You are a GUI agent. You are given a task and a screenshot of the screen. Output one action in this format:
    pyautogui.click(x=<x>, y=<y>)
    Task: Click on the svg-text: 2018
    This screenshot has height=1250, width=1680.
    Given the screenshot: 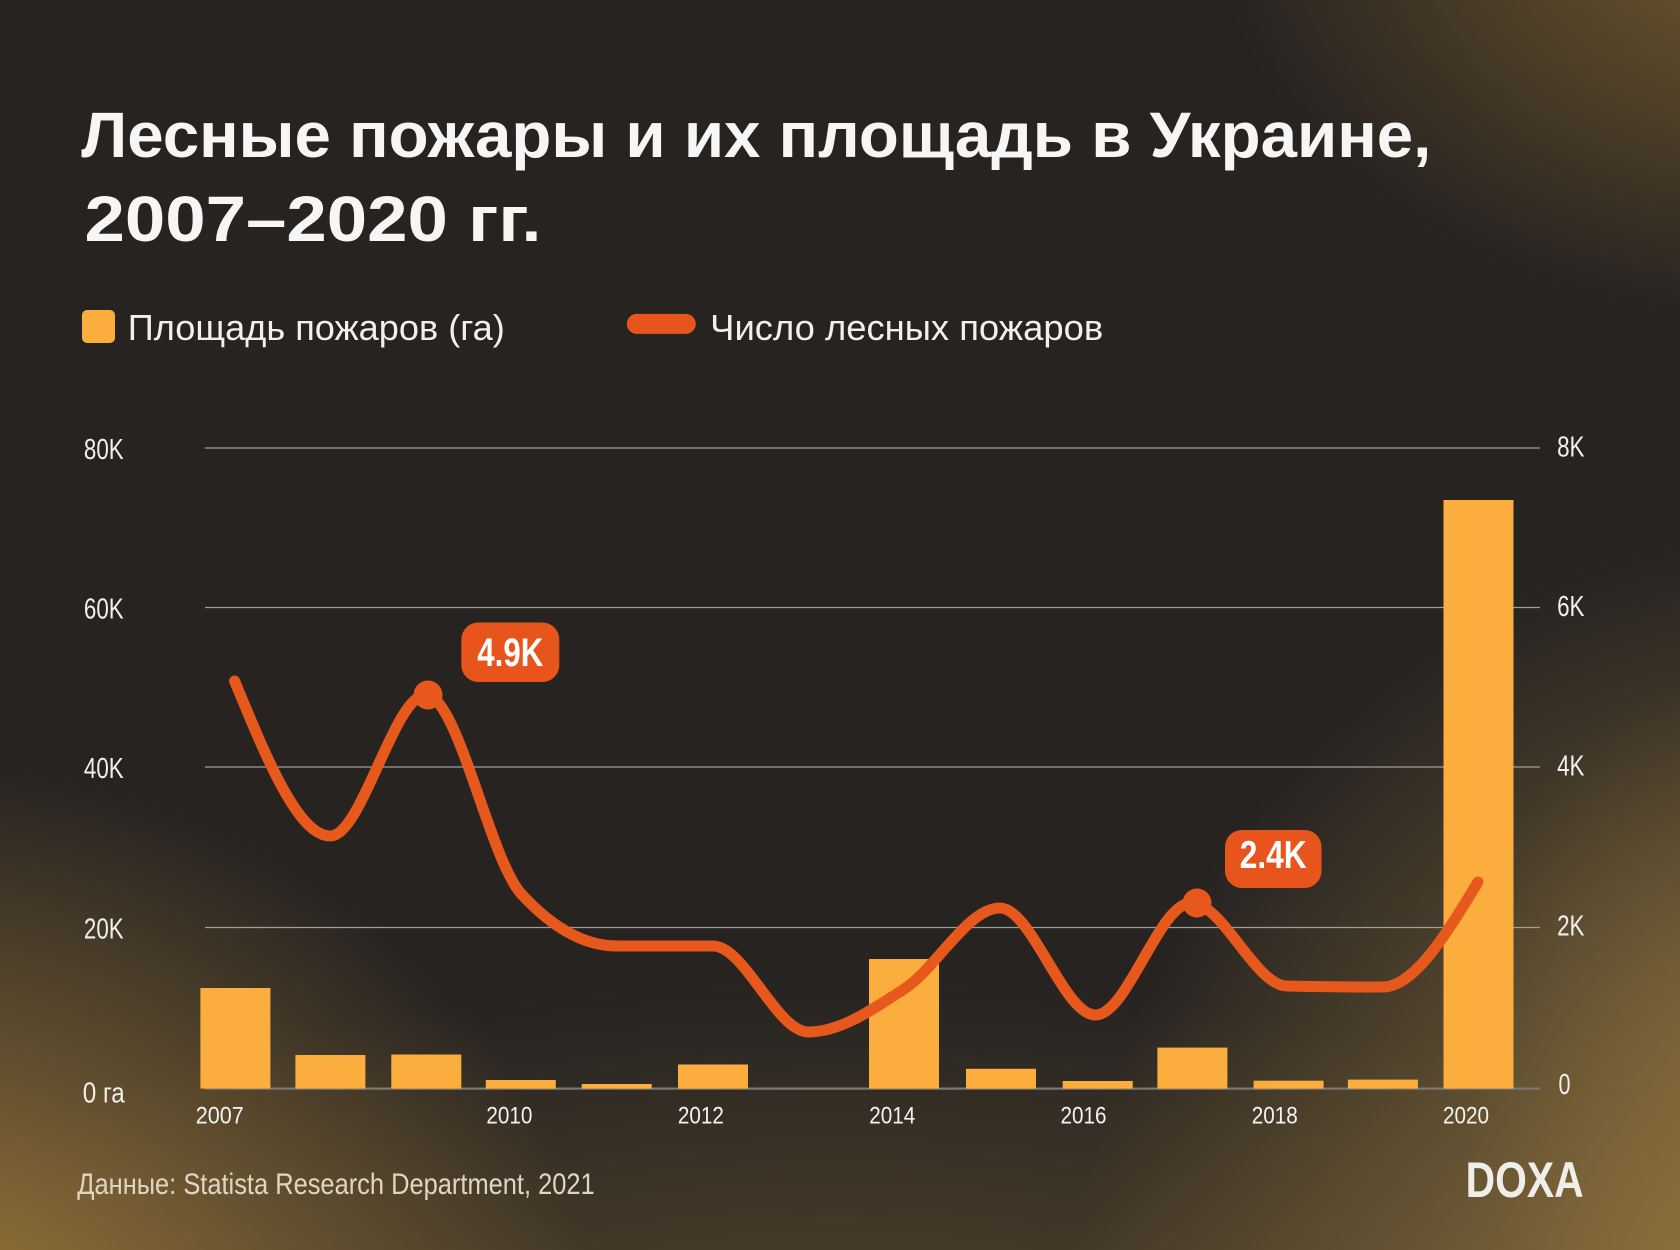 What is the action you would take?
    pyautogui.click(x=1275, y=1116)
    